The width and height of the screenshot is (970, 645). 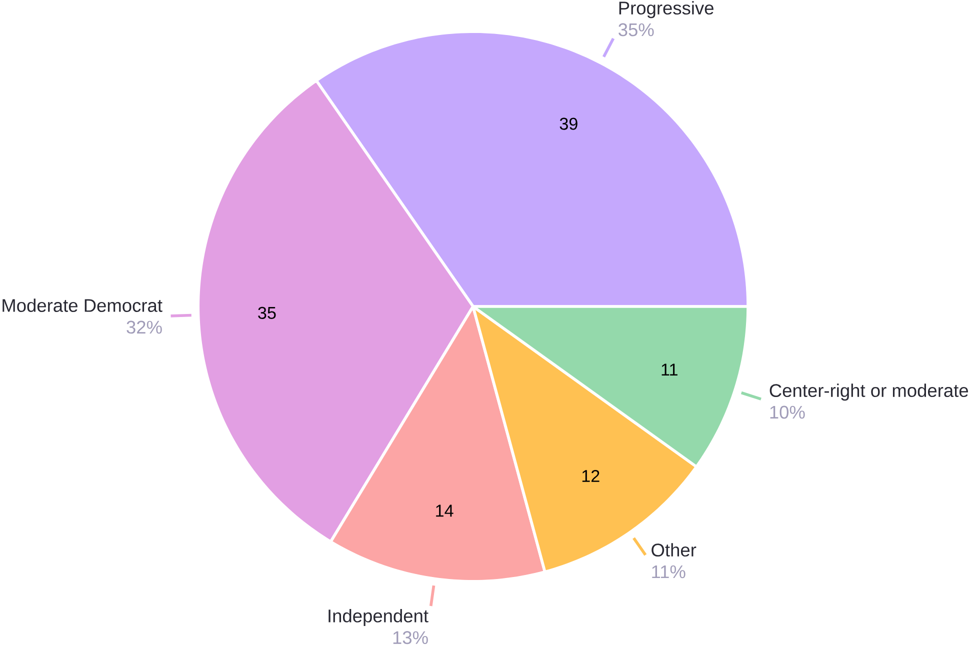 I want to click on text: 39, so click(x=569, y=124).